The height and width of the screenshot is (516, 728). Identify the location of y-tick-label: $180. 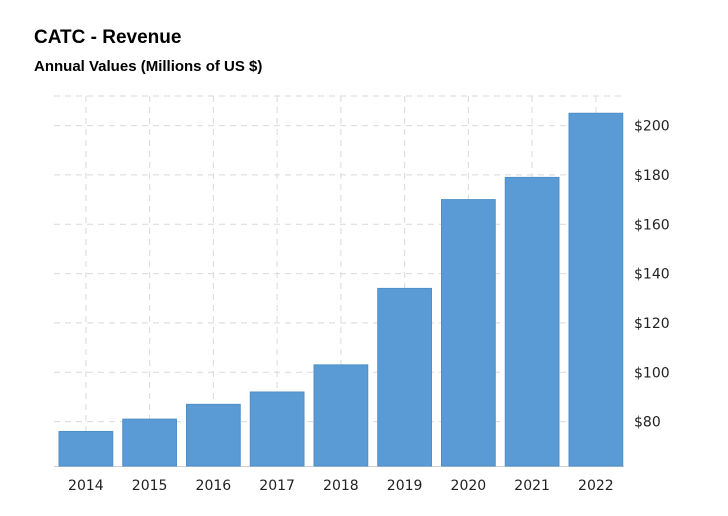
(652, 176).